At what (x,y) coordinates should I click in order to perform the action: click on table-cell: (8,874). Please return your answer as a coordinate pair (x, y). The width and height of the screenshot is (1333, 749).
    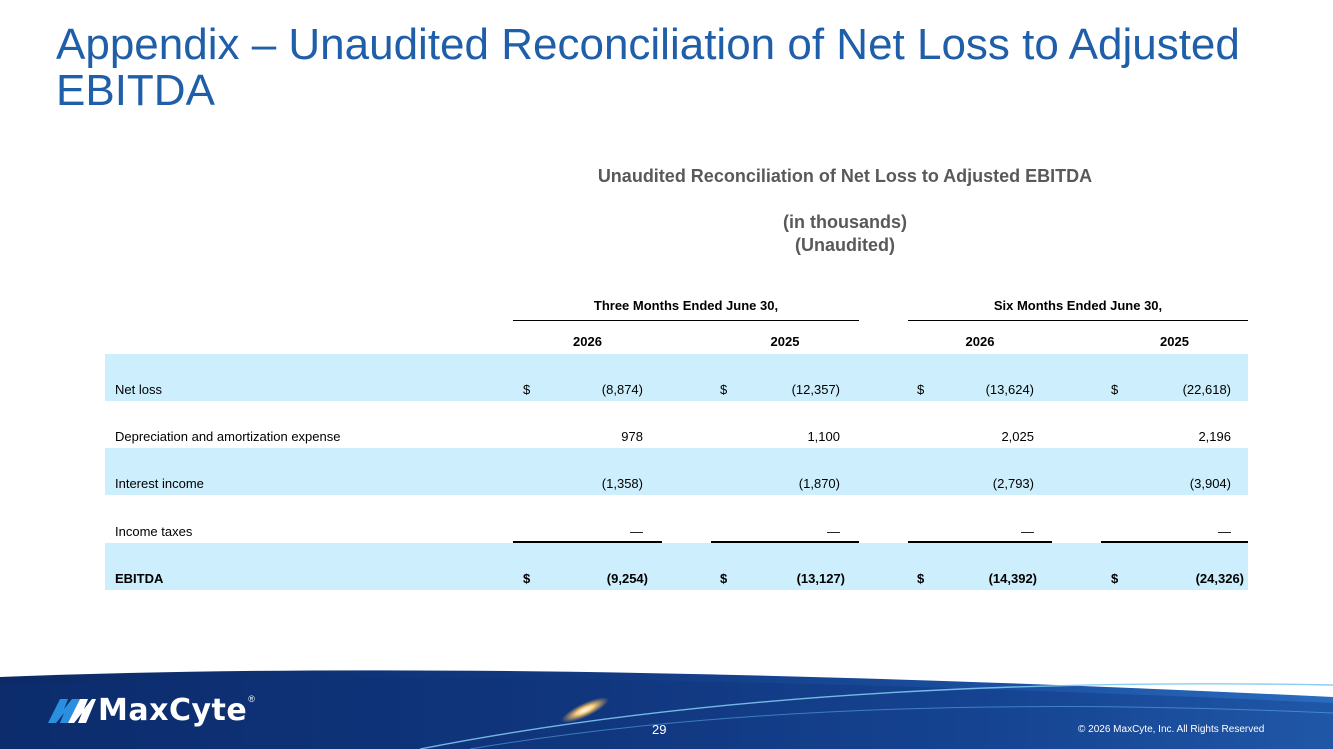
    Looking at the image, I should click on (622, 389).